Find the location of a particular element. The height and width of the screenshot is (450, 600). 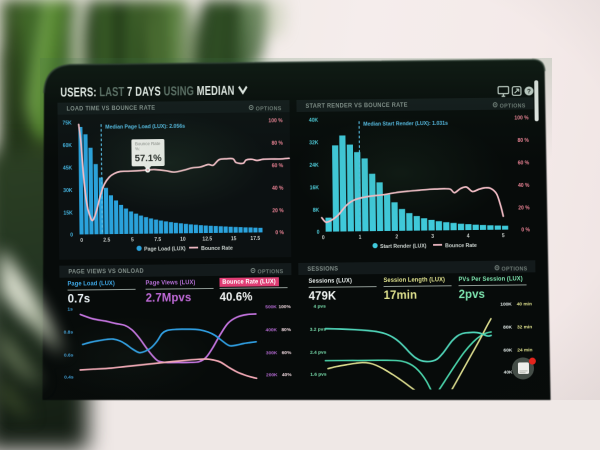

svg-text: 40 min is located at coordinates (524, 304).